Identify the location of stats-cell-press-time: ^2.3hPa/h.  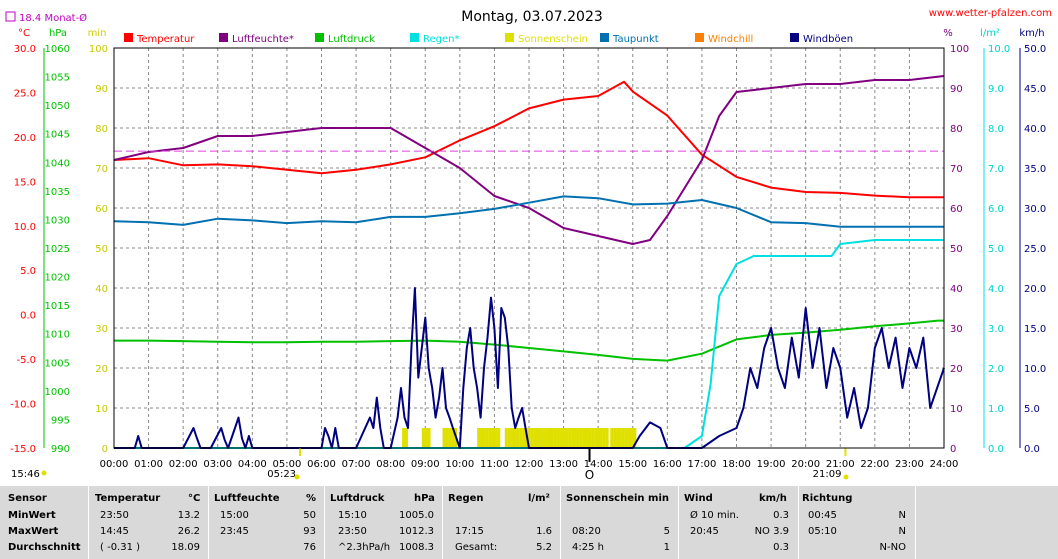
(364, 547).